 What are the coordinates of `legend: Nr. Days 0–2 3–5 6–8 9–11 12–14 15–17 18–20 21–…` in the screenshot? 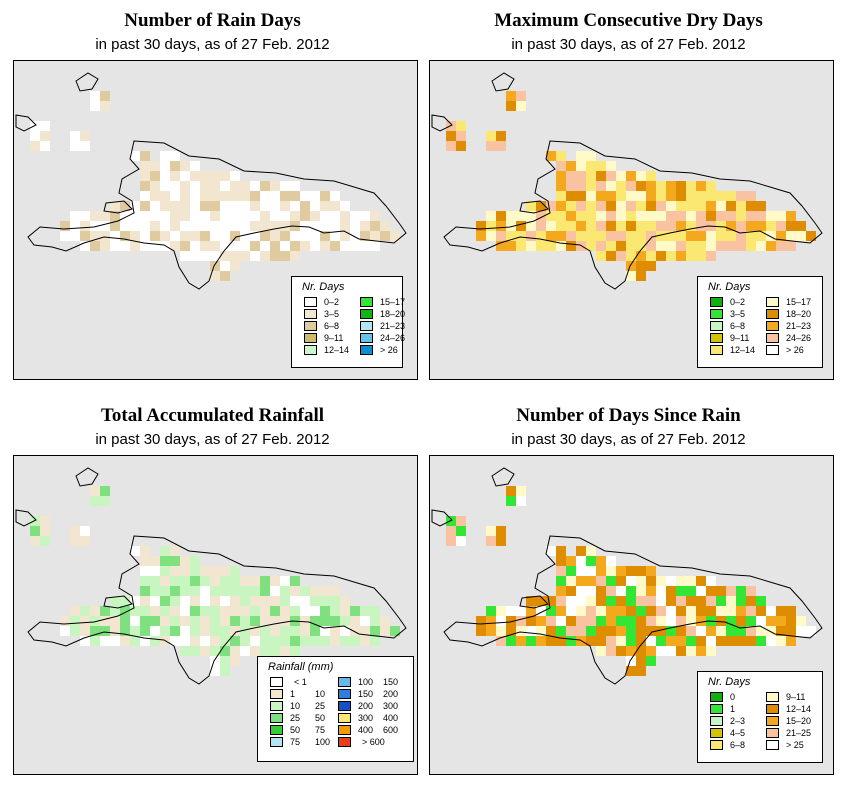 It's located at (348, 322).